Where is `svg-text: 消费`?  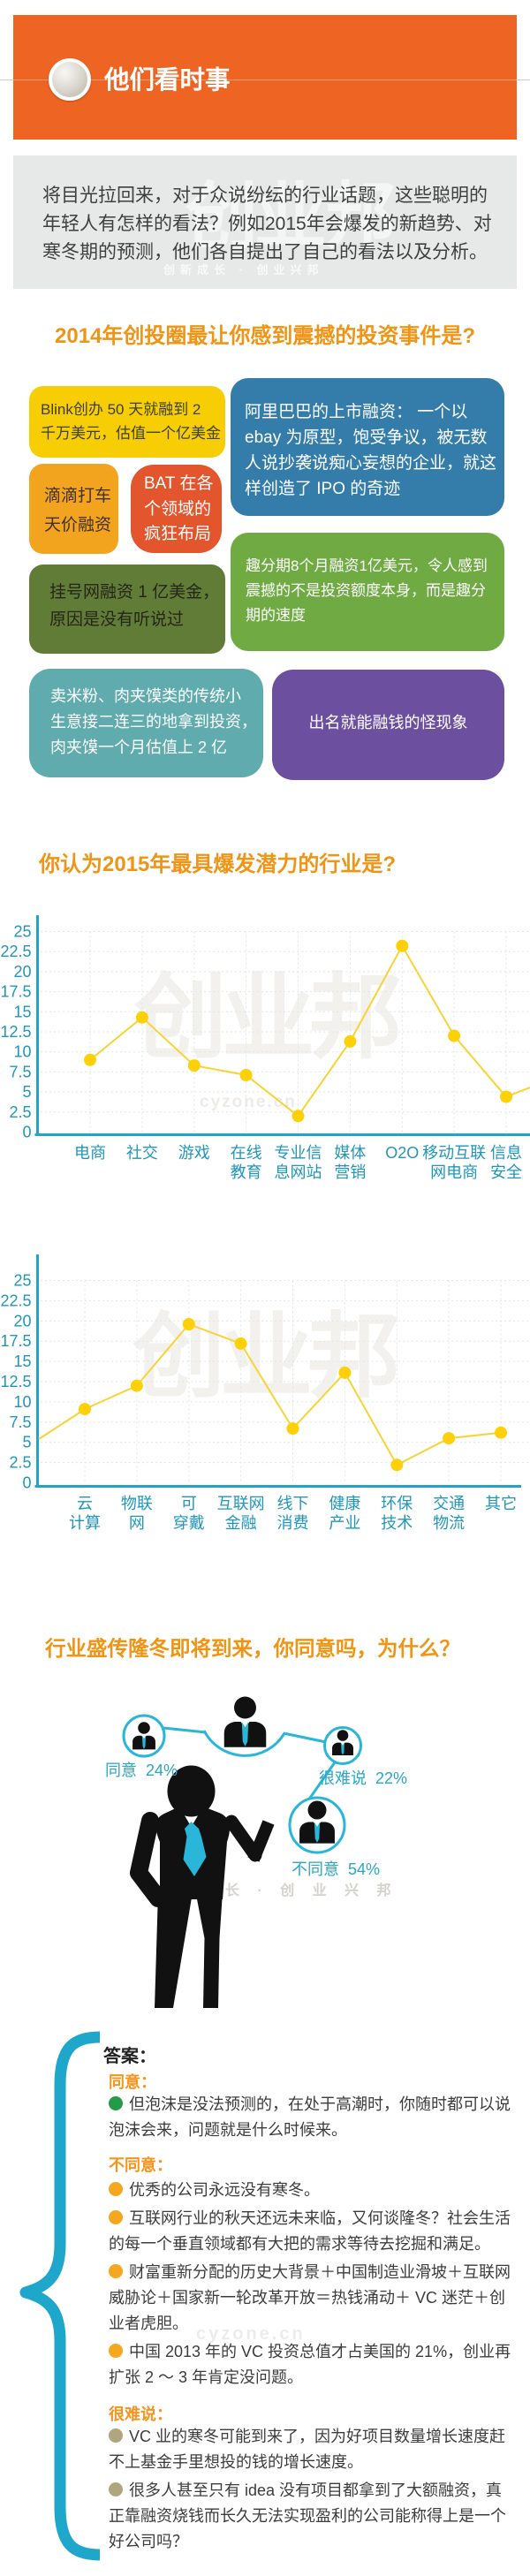 svg-text: 消费 is located at coordinates (293, 1523).